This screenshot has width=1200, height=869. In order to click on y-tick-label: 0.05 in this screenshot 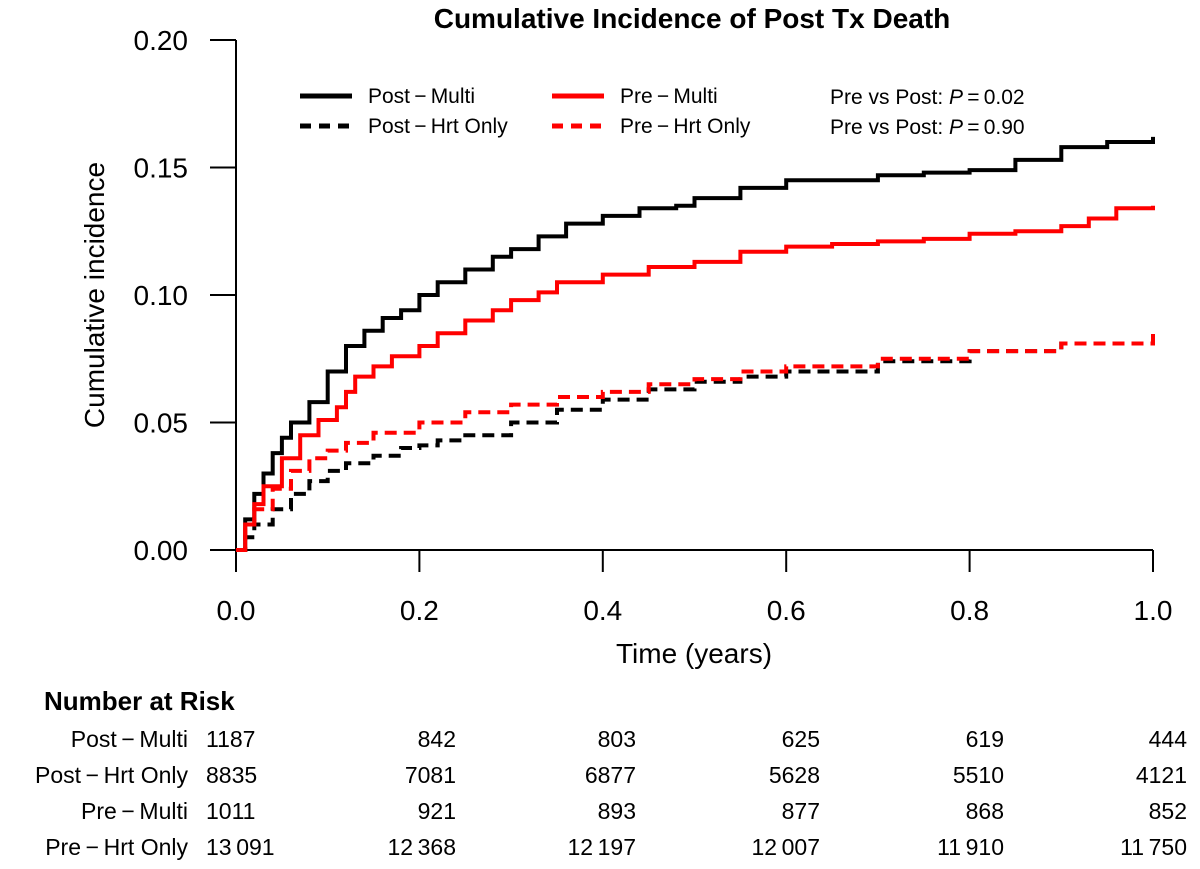, I will do `click(161, 423)`.